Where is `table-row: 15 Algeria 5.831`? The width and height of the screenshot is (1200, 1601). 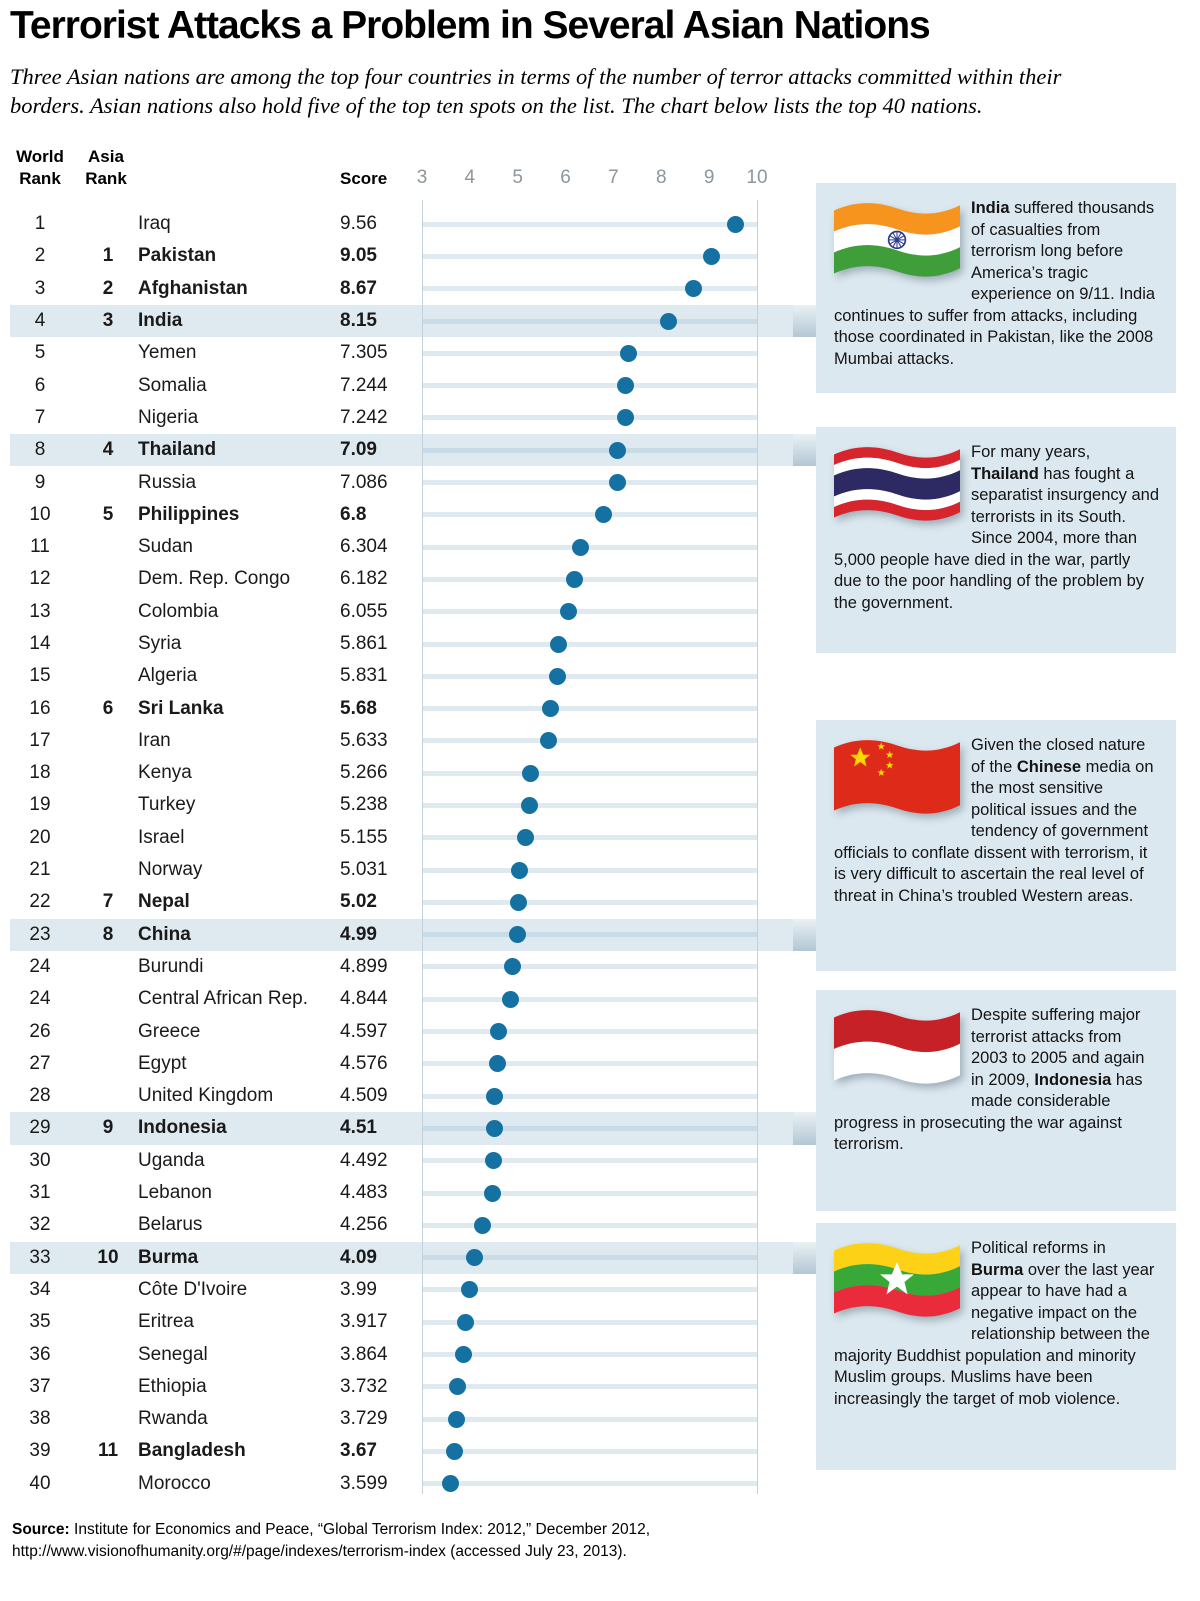
table-row: 15 Algeria 5.831 is located at coordinates (413, 676).